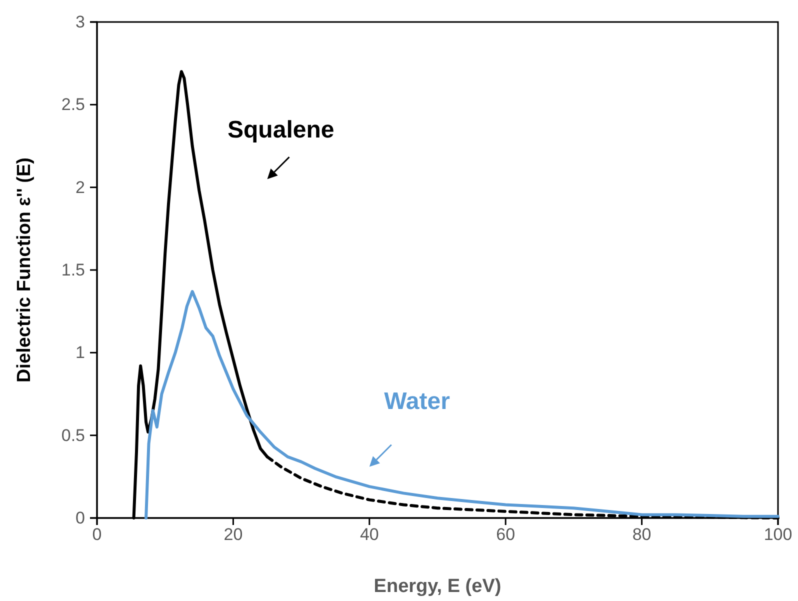 The image size is (798, 601). Describe the element at coordinates (73, 270) in the screenshot. I see `y-tick-label: 1.5` at that location.